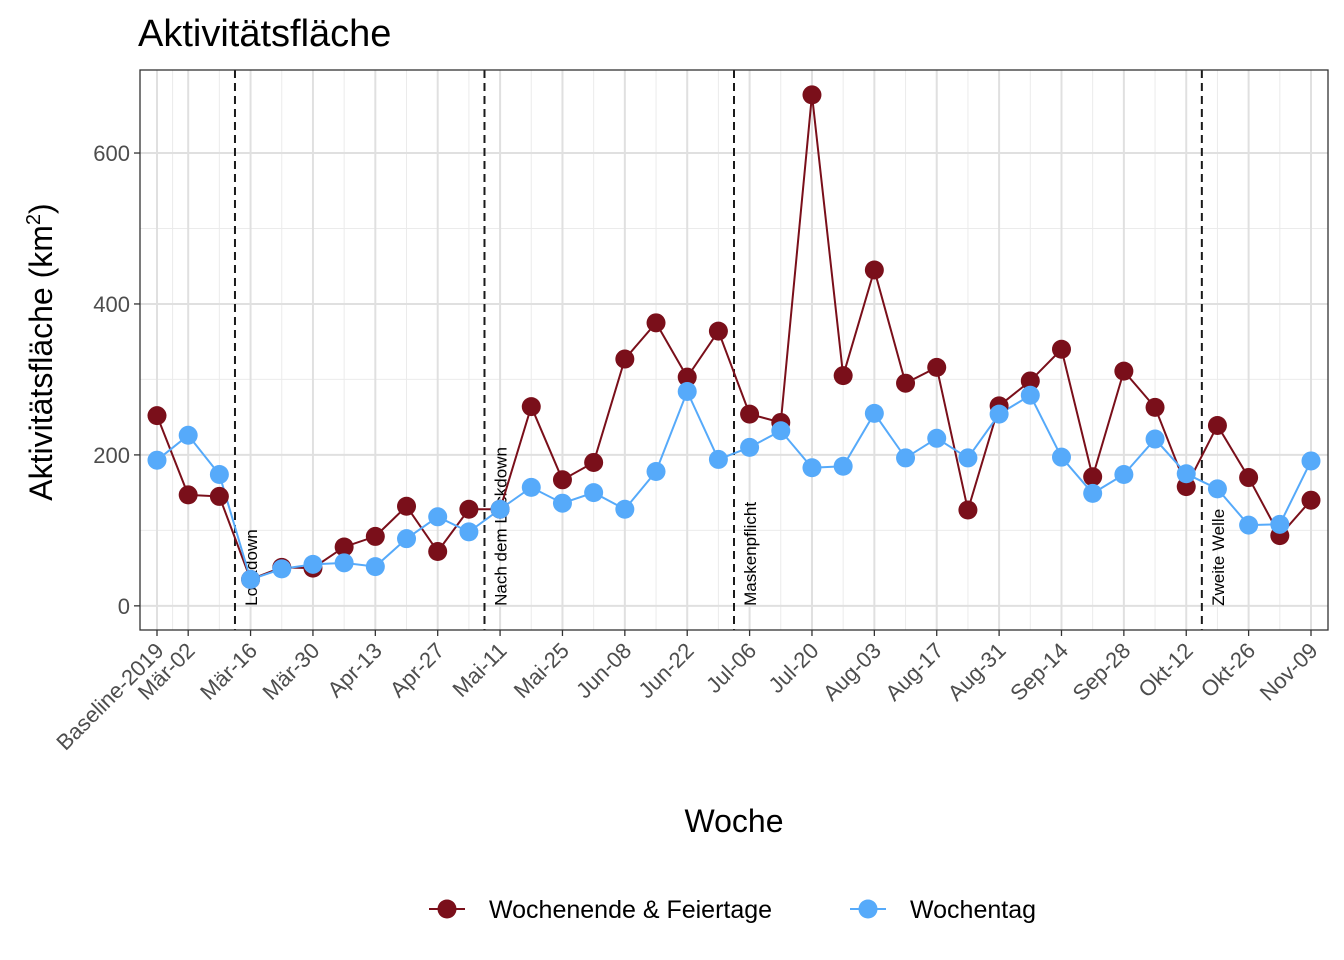  I want to click on y-tick-label: 0, so click(124, 606).